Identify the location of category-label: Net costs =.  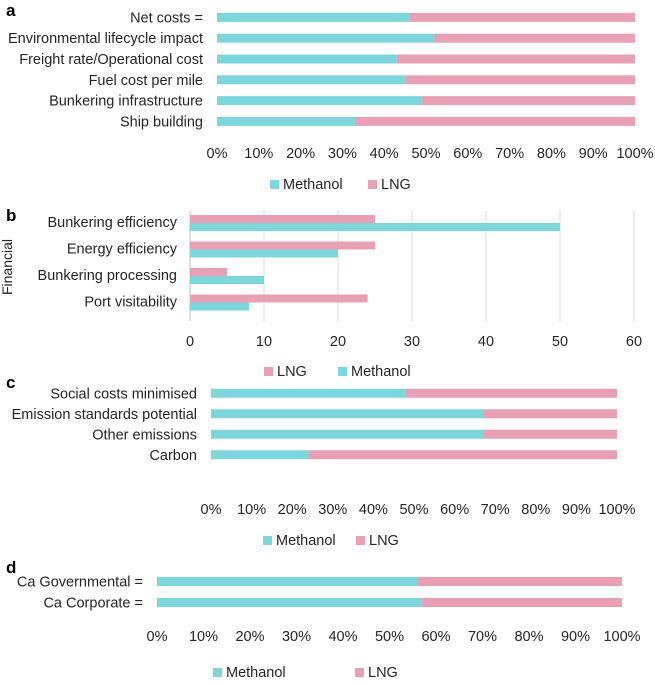
(166, 18).